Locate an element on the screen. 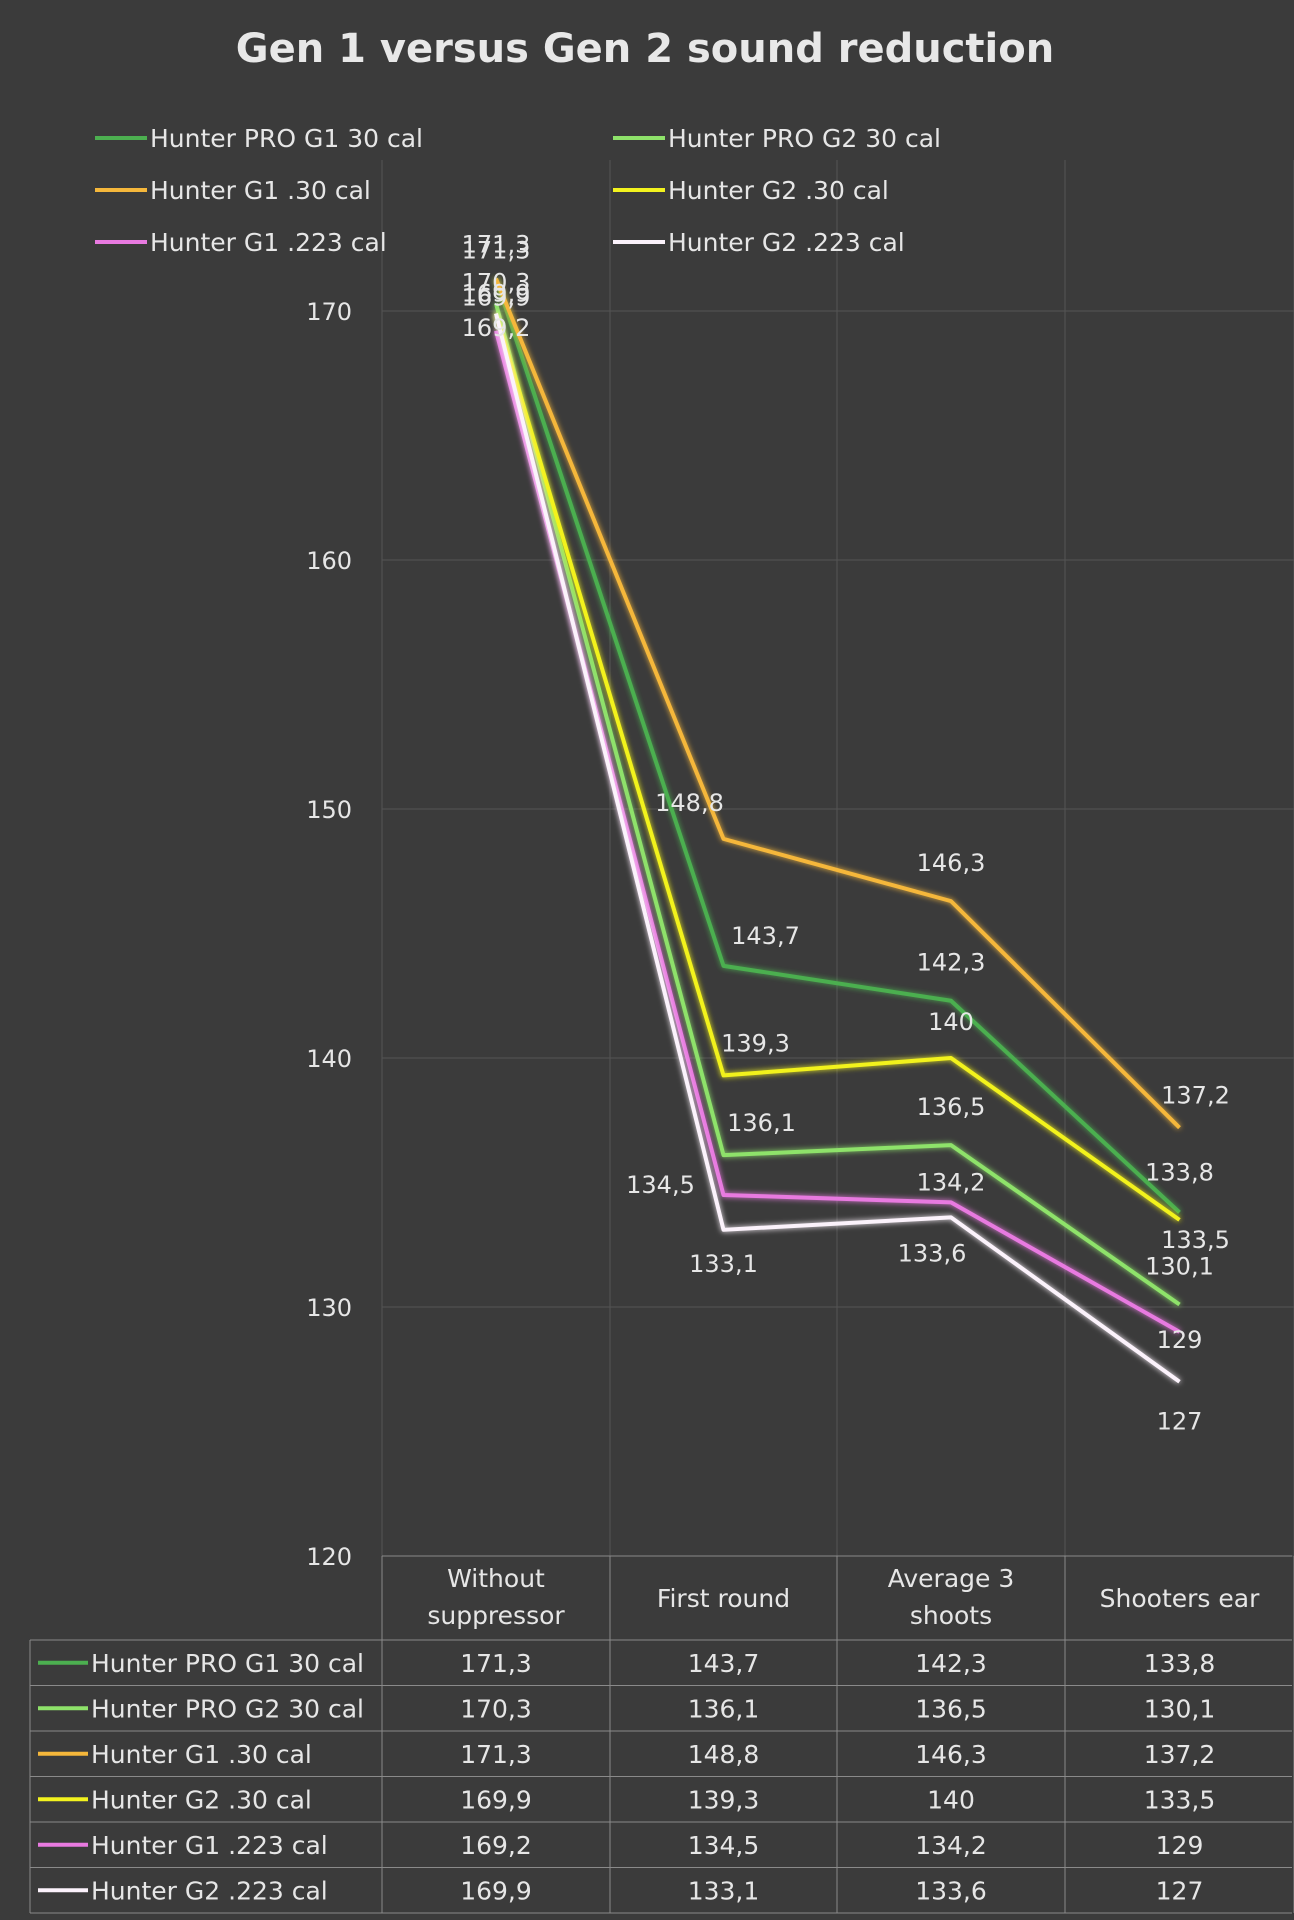 This screenshot has width=1294, height=1920. table-cell: 136,5 is located at coordinates (951, 1708).